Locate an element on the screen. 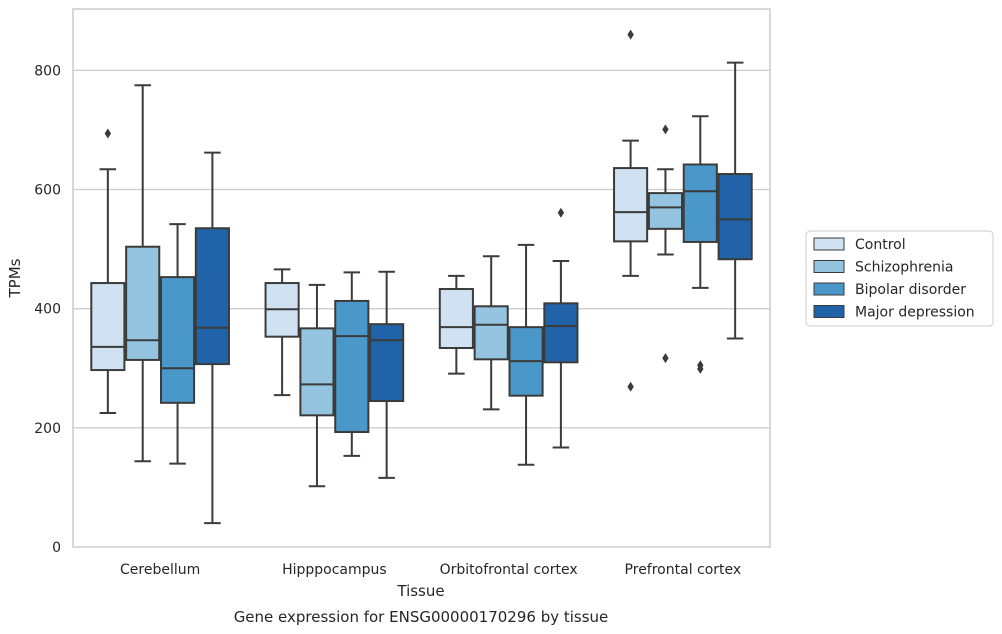 This screenshot has width=1002, height=634. x-tick-label: Prefrontal cortex is located at coordinates (683, 570).